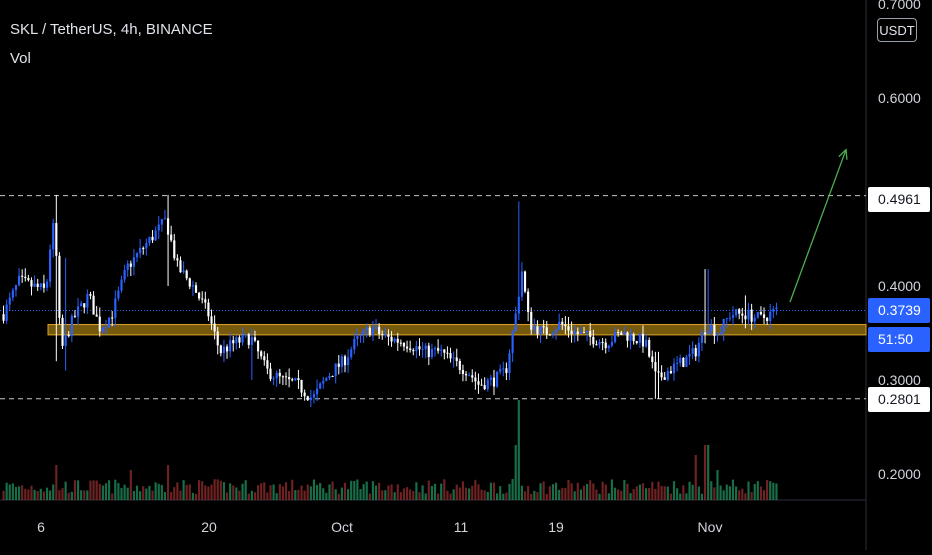 The height and width of the screenshot is (555, 932). What do you see at coordinates (899, 199) in the screenshot?
I see `upper-level-price-badge: 0.4961` at bounding box center [899, 199].